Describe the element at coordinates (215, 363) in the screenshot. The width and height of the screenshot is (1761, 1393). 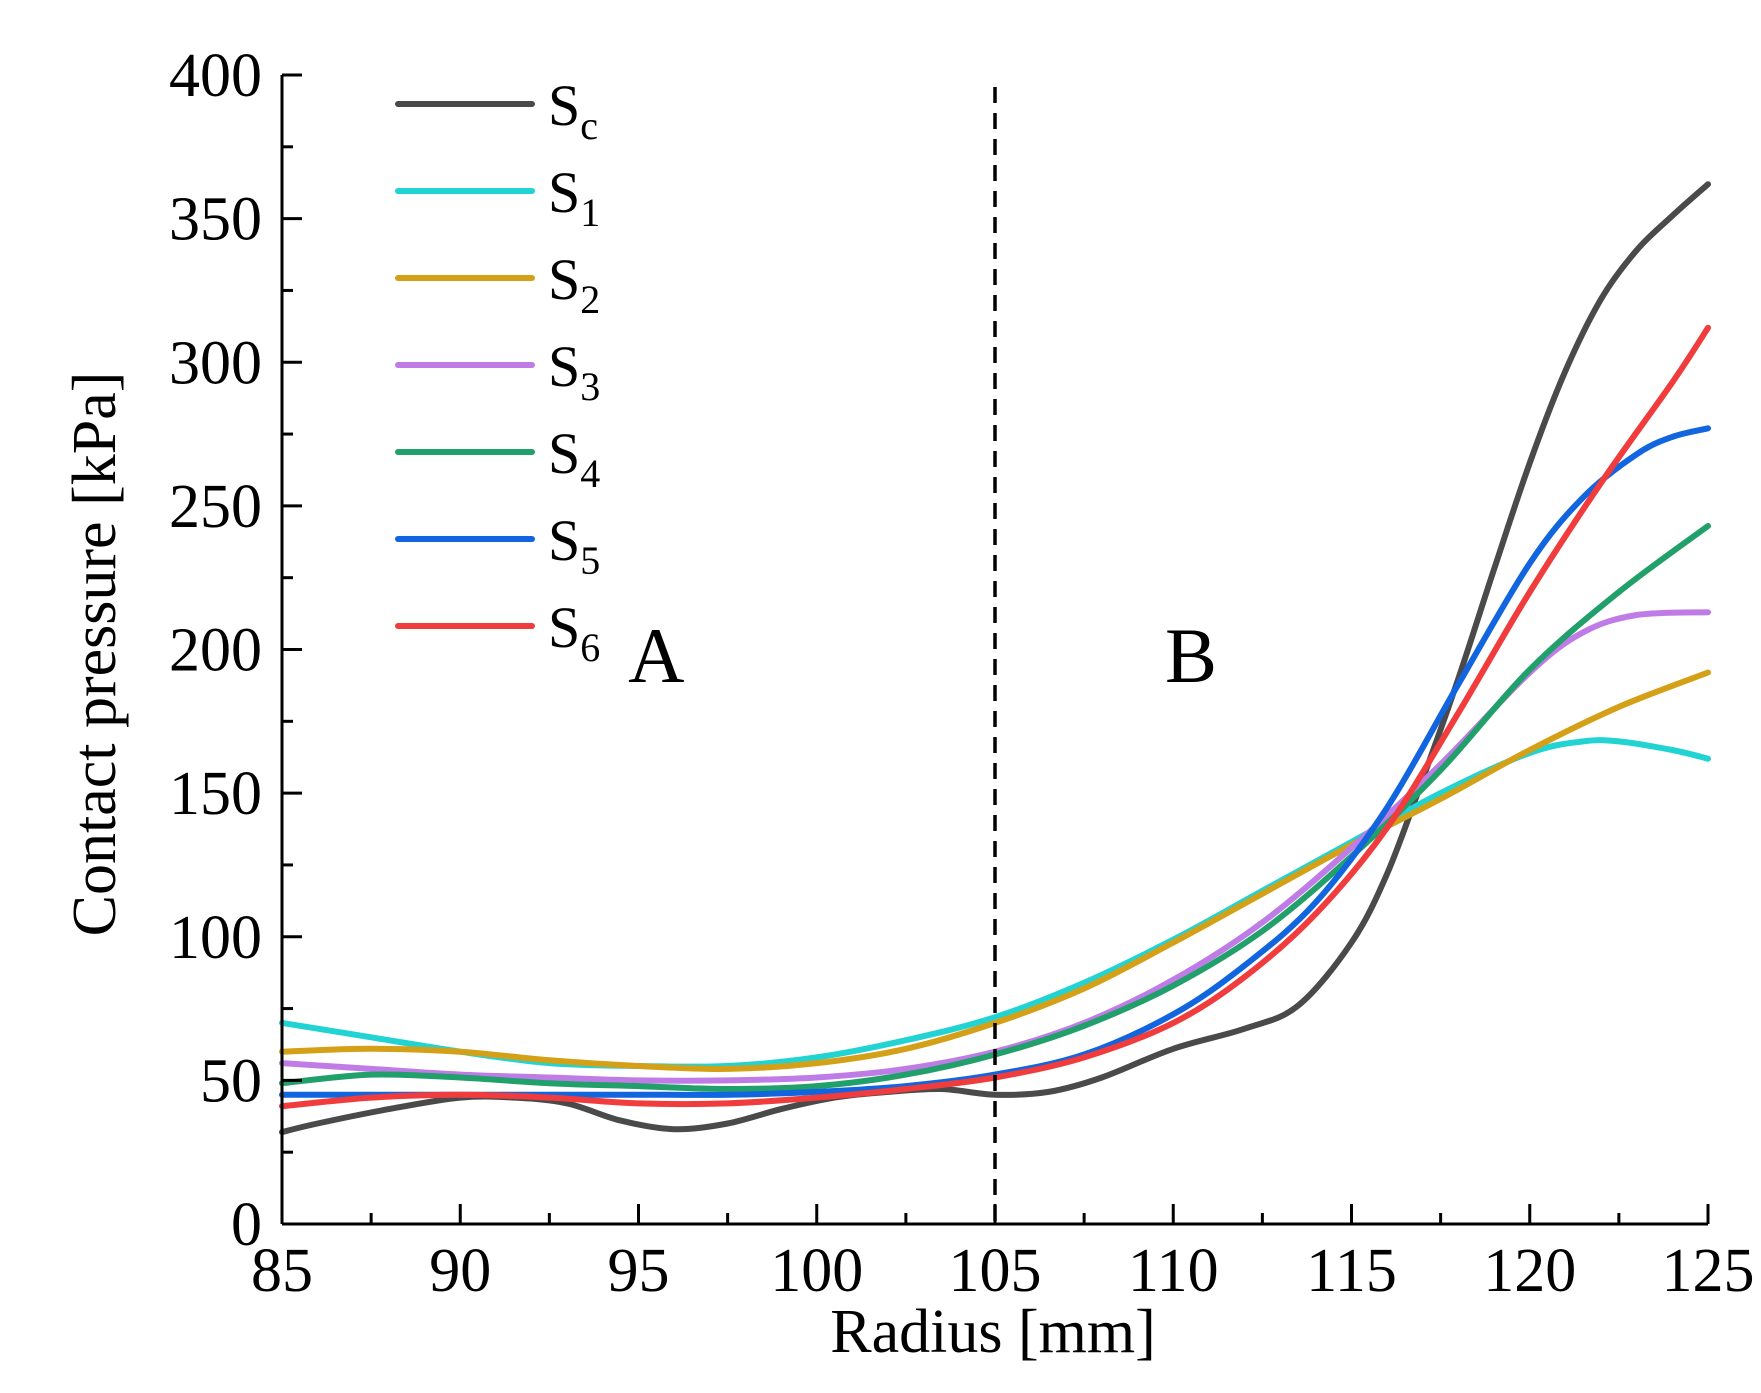
I see `y-tick-label: 300` at that location.